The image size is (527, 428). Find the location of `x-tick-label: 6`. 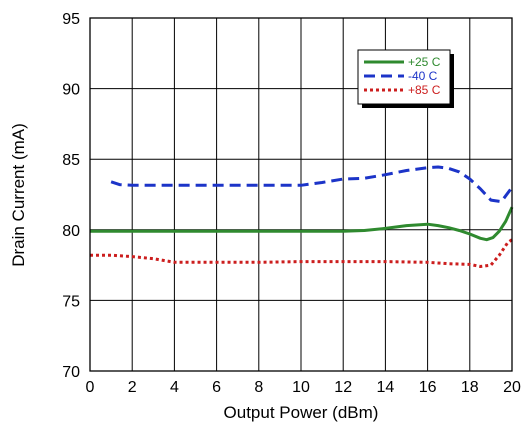

x-tick-label: 6 is located at coordinates (216, 387).